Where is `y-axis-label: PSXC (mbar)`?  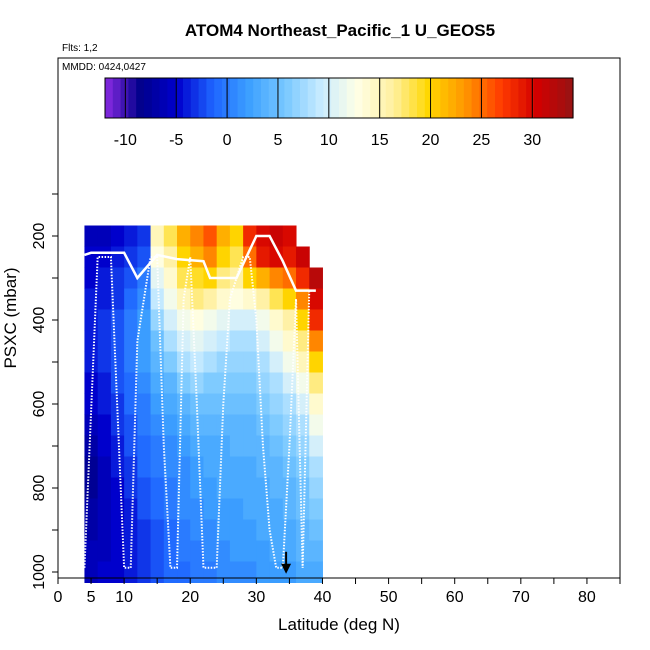
y-axis-label: PSXC (mbar) is located at coordinates (10, 317).